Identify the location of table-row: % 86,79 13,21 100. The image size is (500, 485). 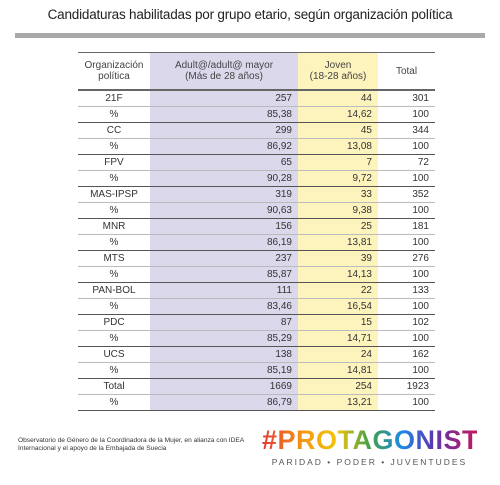
(256, 402).